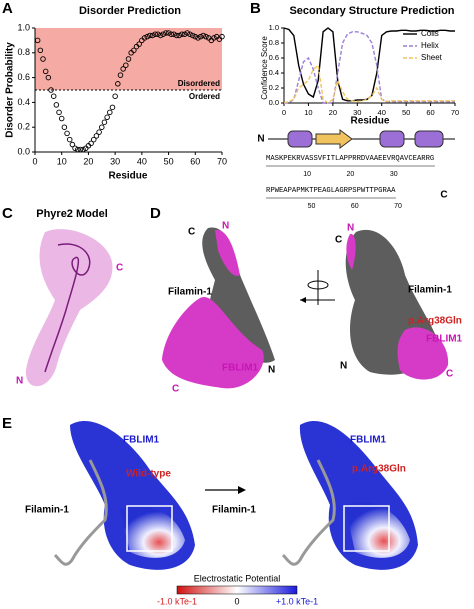 The height and width of the screenshot is (609, 474). I want to click on colorbar, so click(237, 590).